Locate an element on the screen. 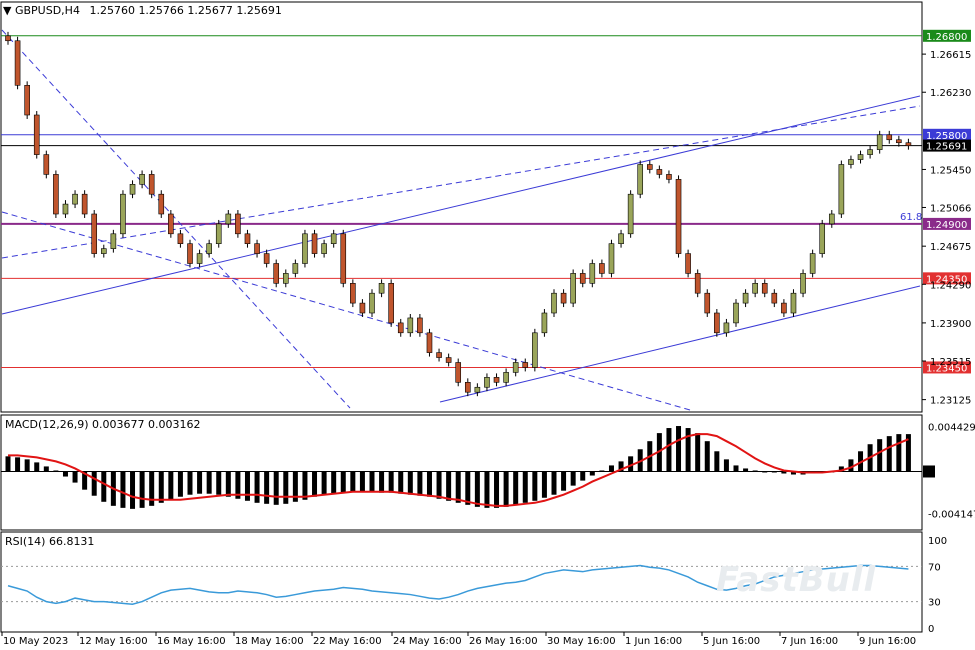 The height and width of the screenshot is (650, 975). level-label-2: 1.25691 is located at coordinates (946, 147).